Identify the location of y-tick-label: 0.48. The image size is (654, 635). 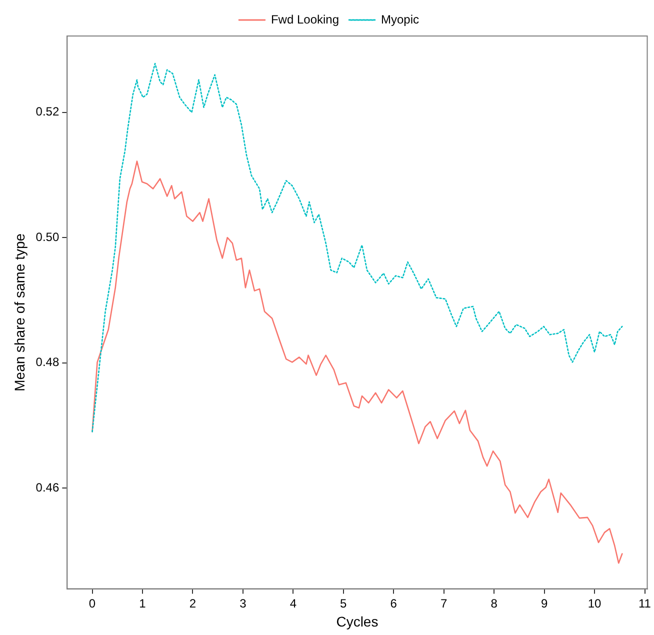
(48, 362).